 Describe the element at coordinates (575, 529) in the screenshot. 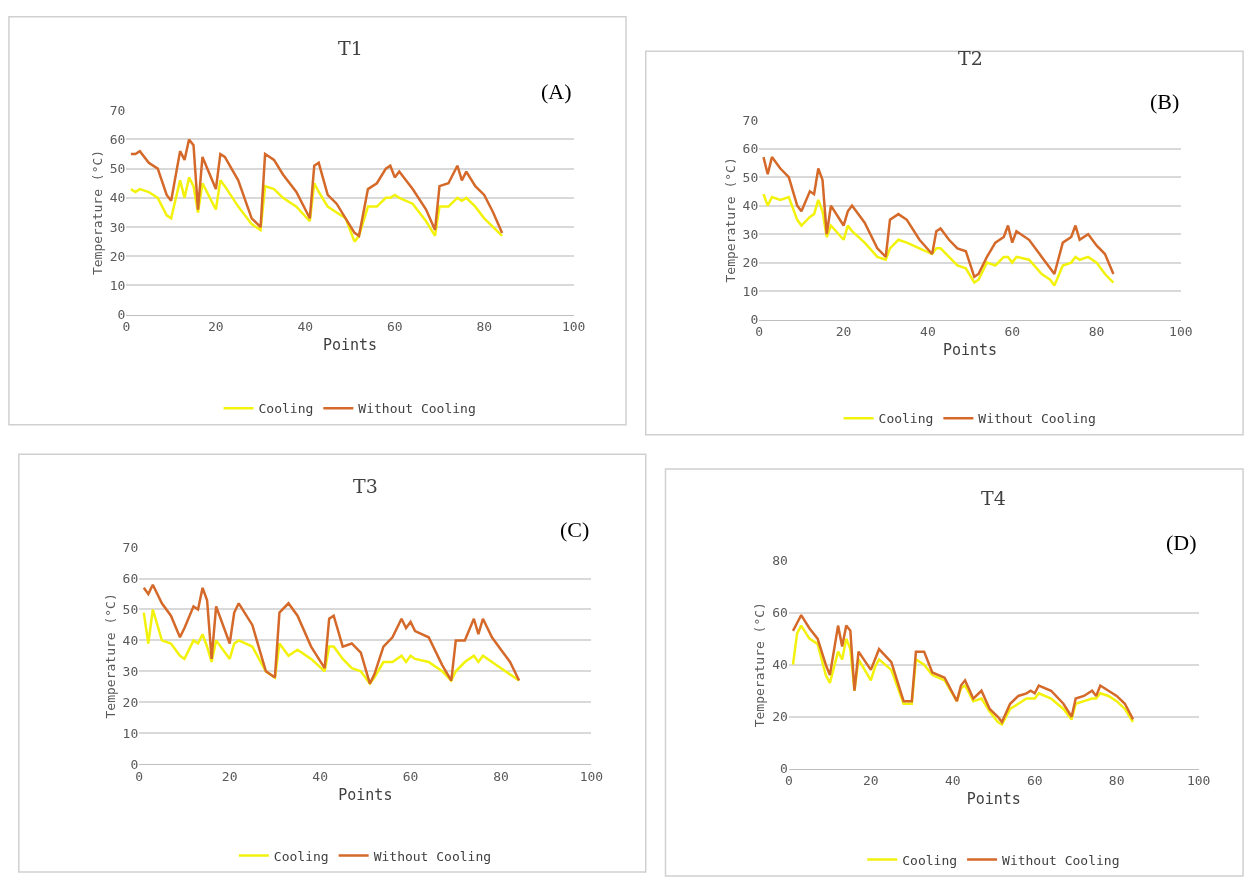

I see `text: (C)` at that location.